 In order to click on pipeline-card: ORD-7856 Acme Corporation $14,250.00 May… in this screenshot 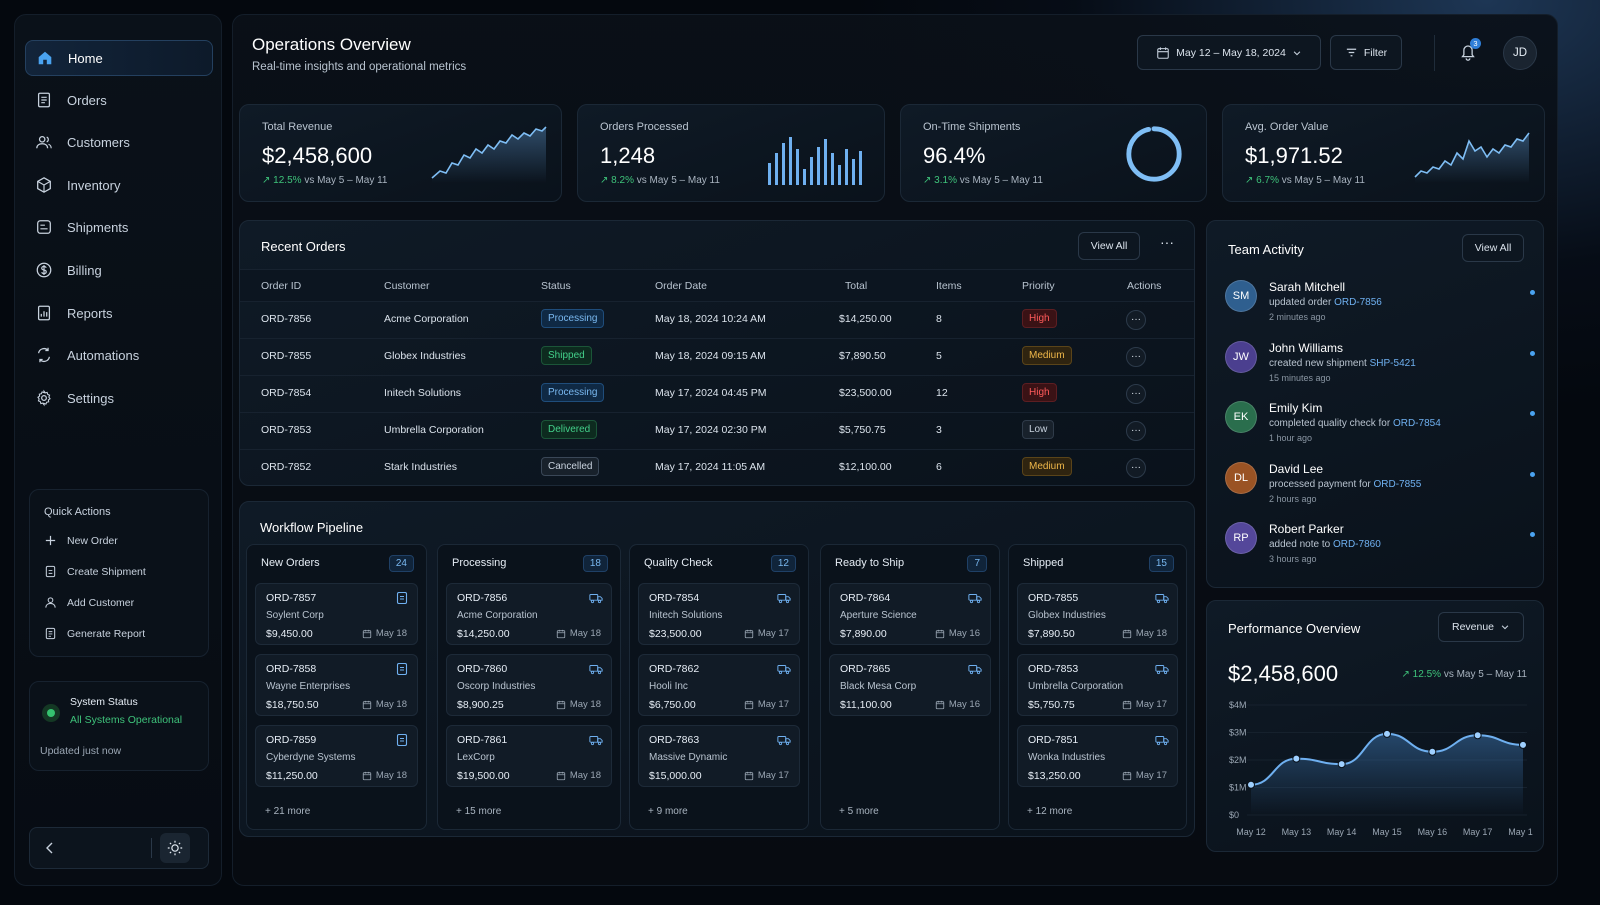, I will do `click(529, 614)`.